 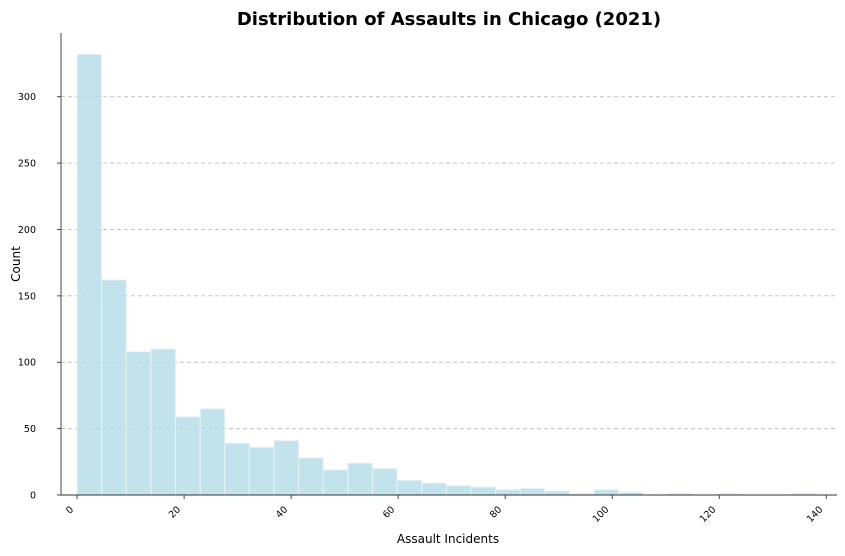 What do you see at coordinates (27, 296) in the screenshot?
I see `y-tick-label: 150` at bounding box center [27, 296].